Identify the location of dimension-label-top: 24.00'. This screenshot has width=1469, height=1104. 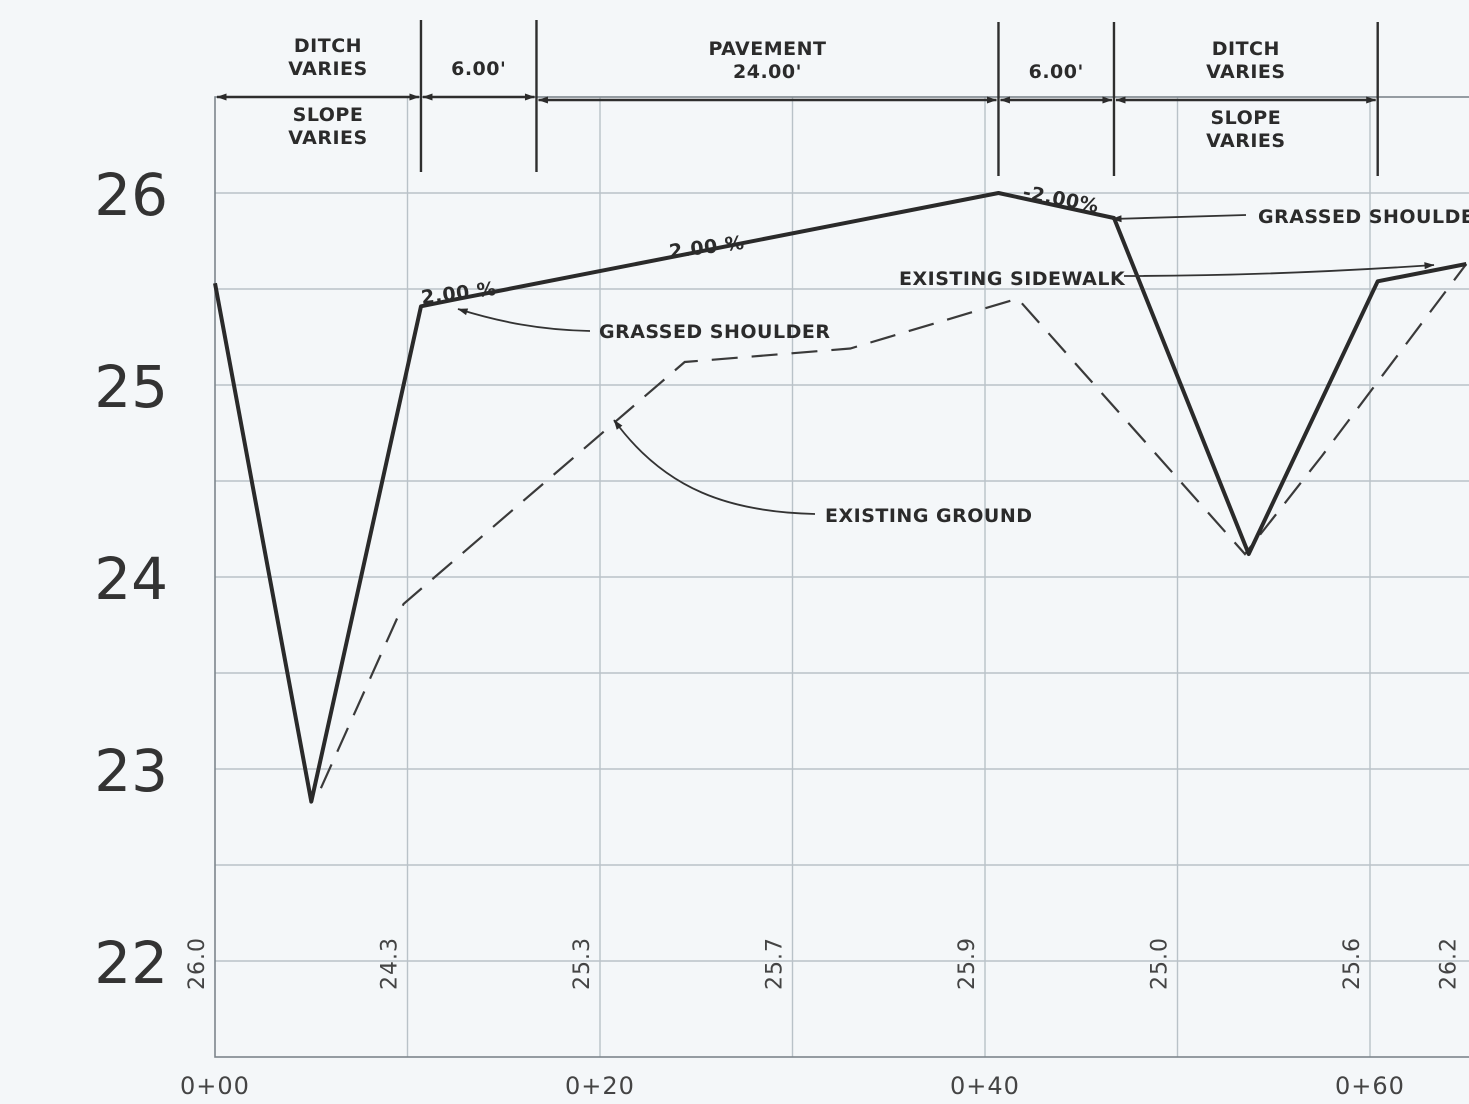
(767, 72).